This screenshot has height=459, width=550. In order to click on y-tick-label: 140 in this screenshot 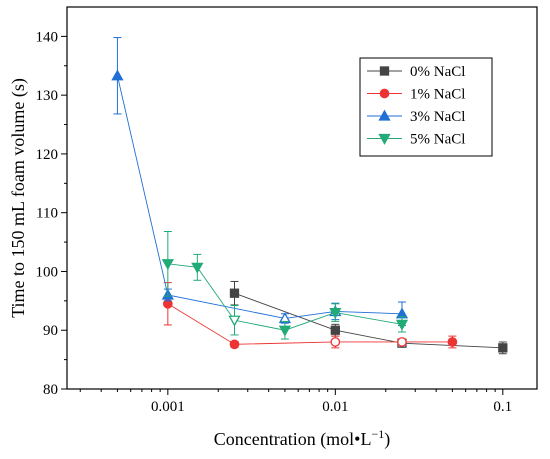, I will do `click(47, 37)`.